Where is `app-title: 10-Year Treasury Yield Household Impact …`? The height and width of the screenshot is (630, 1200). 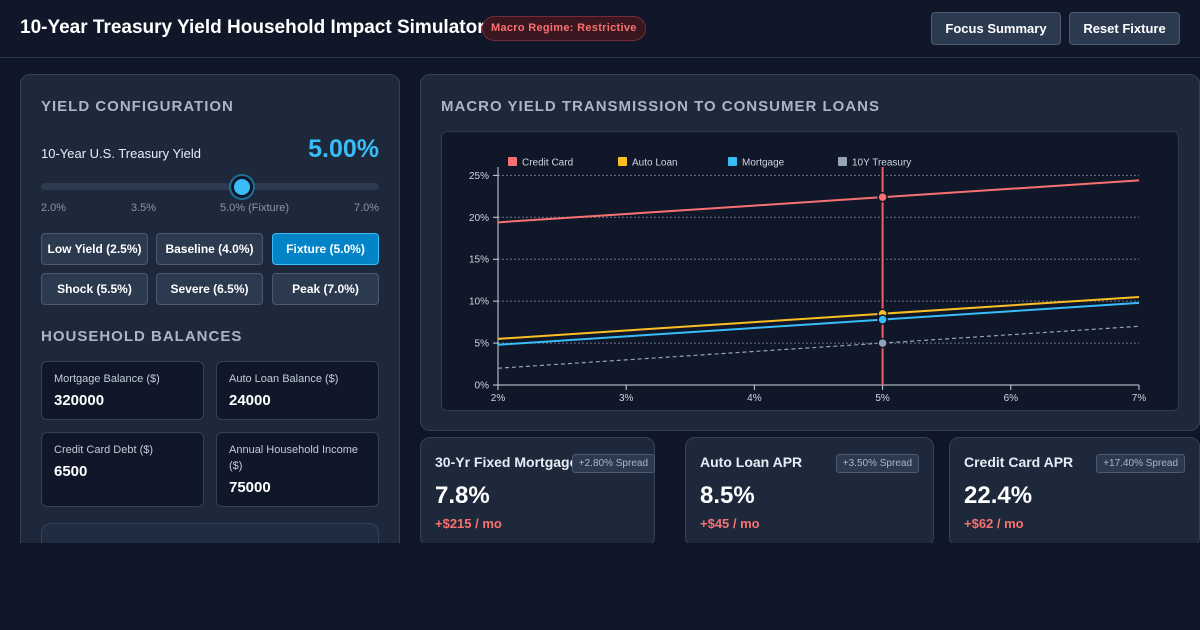 app-title: 10-Year Treasury Yield Household Impact … is located at coordinates (252, 27).